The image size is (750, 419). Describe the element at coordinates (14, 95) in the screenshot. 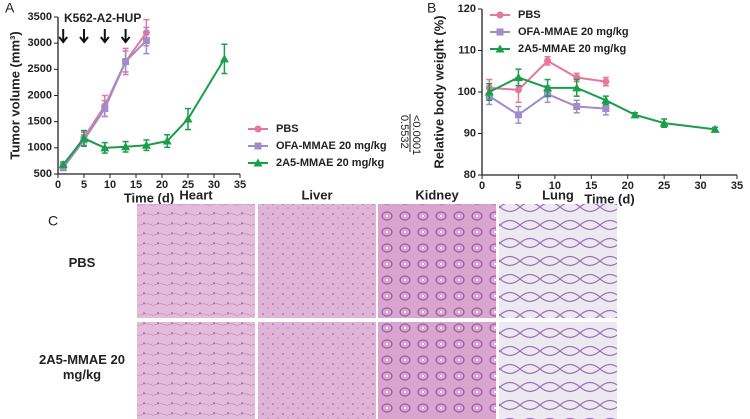

I see `y-axis-title: Tumor volume (mm³)` at that location.